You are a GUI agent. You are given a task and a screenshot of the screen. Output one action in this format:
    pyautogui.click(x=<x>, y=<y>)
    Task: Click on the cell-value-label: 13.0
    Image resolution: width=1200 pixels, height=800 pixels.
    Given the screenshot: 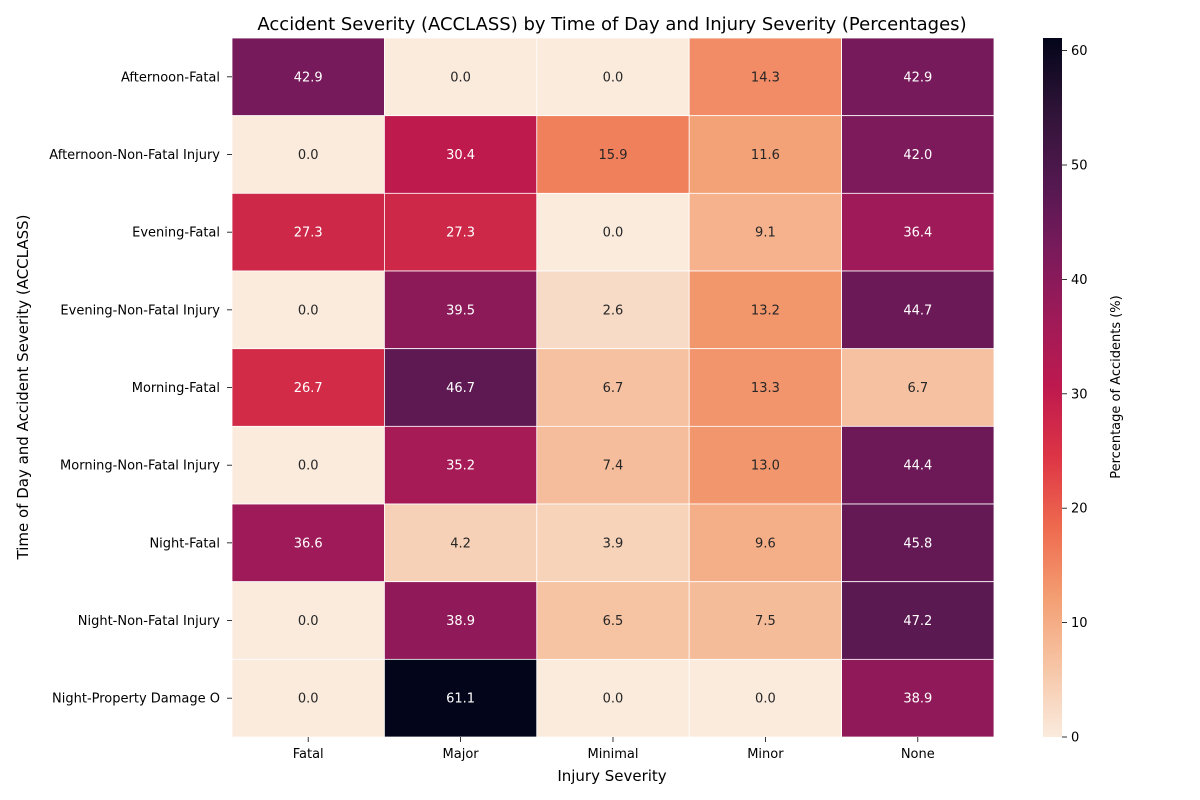 What is the action you would take?
    pyautogui.click(x=765, y=466)
    